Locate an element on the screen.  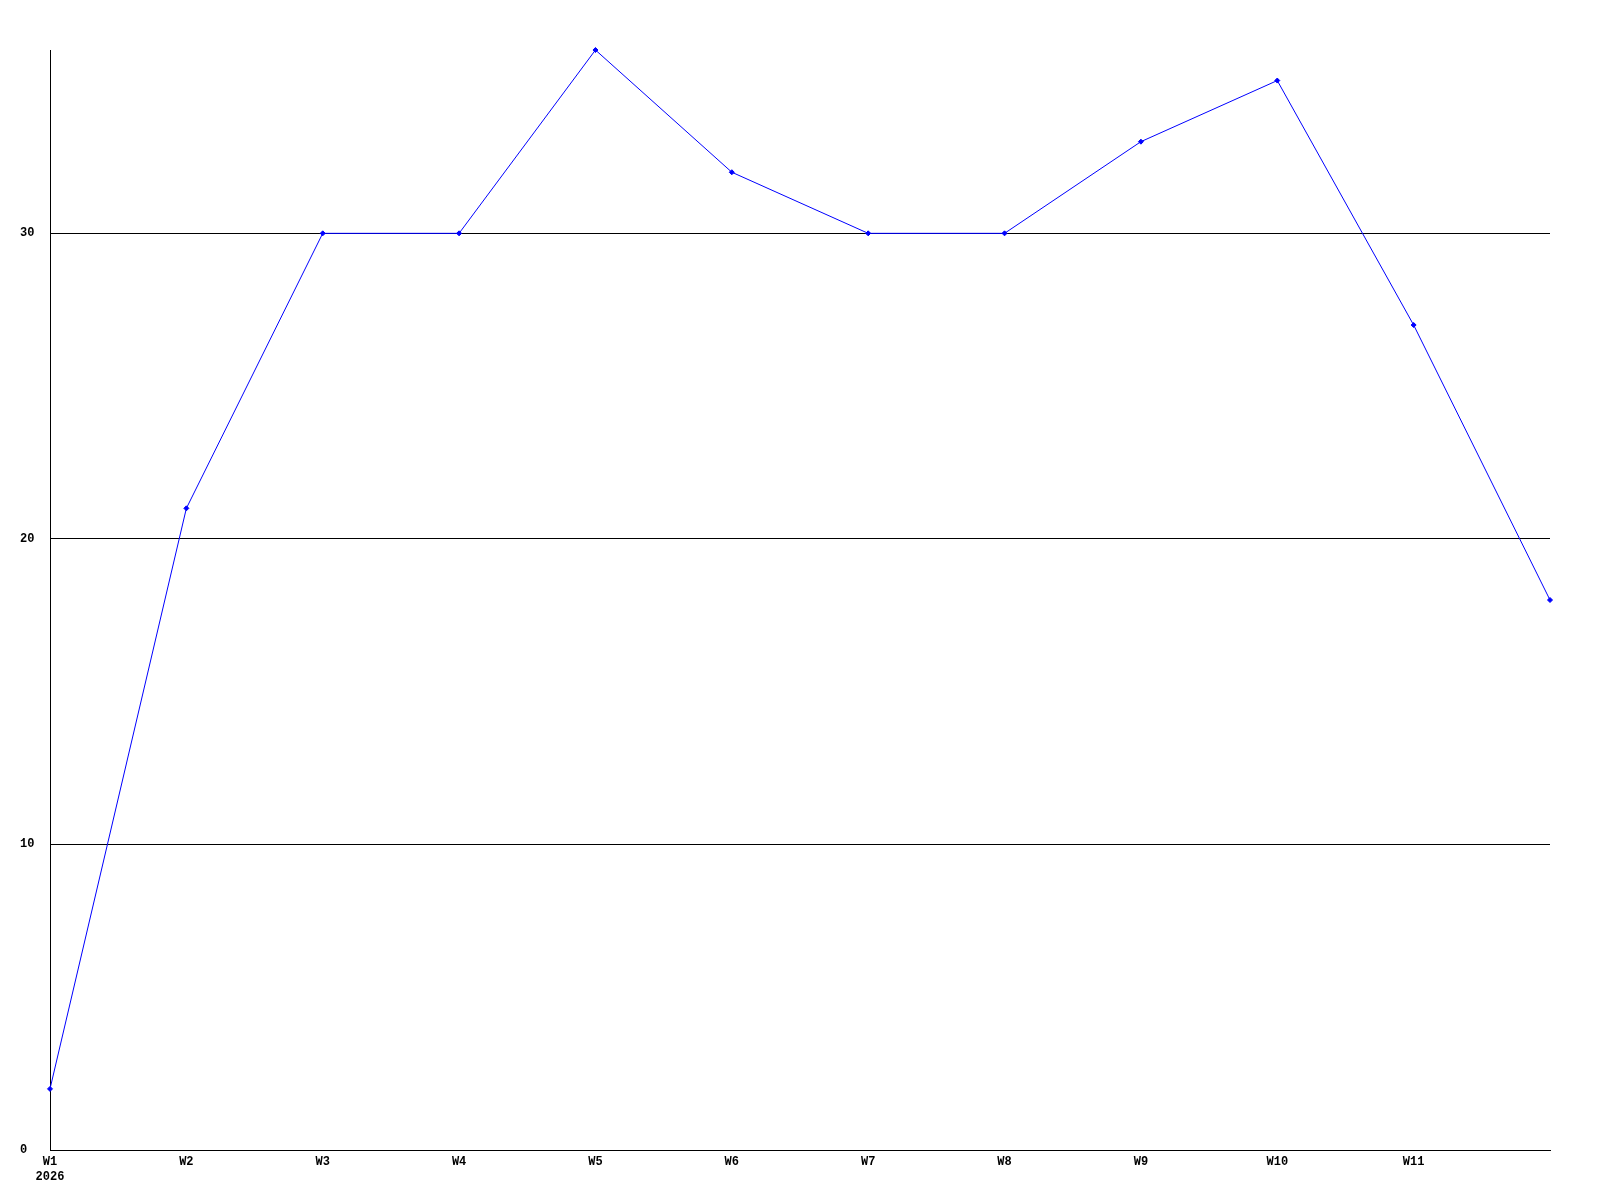
x-tick-label: W3 is located at coordinates (322, 1162).